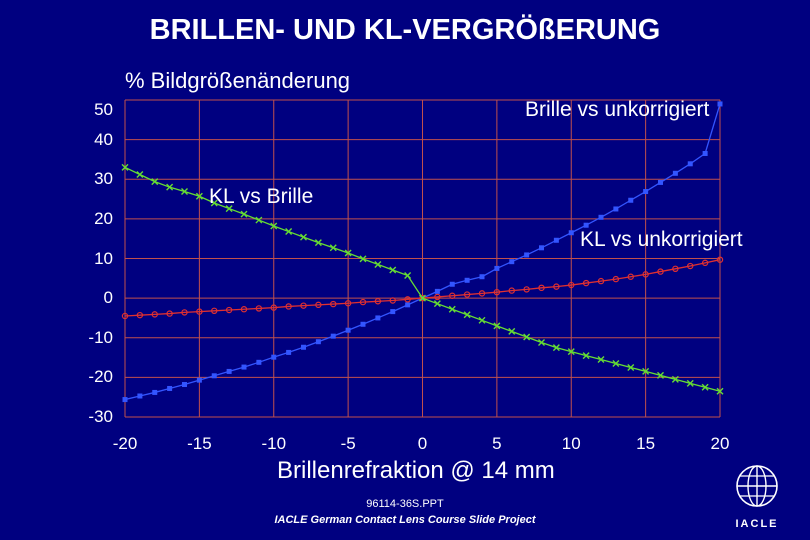  What do you see at coordinates (103, 179) in the screenshot?
I see `y-tick-label: 30` at bounding box center [103, 179].